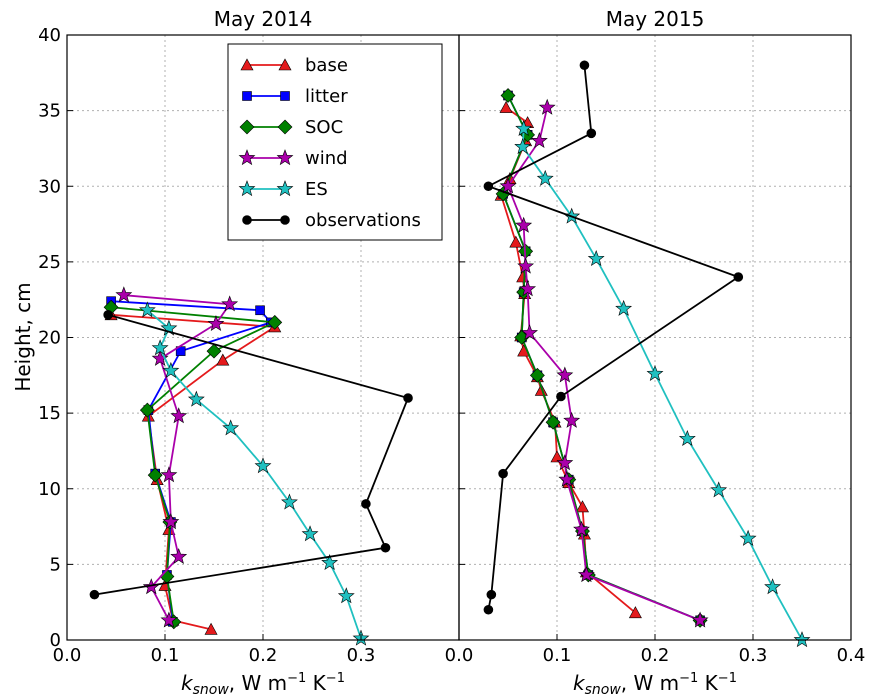  I want to click on series-line-base, so click(194, 472).